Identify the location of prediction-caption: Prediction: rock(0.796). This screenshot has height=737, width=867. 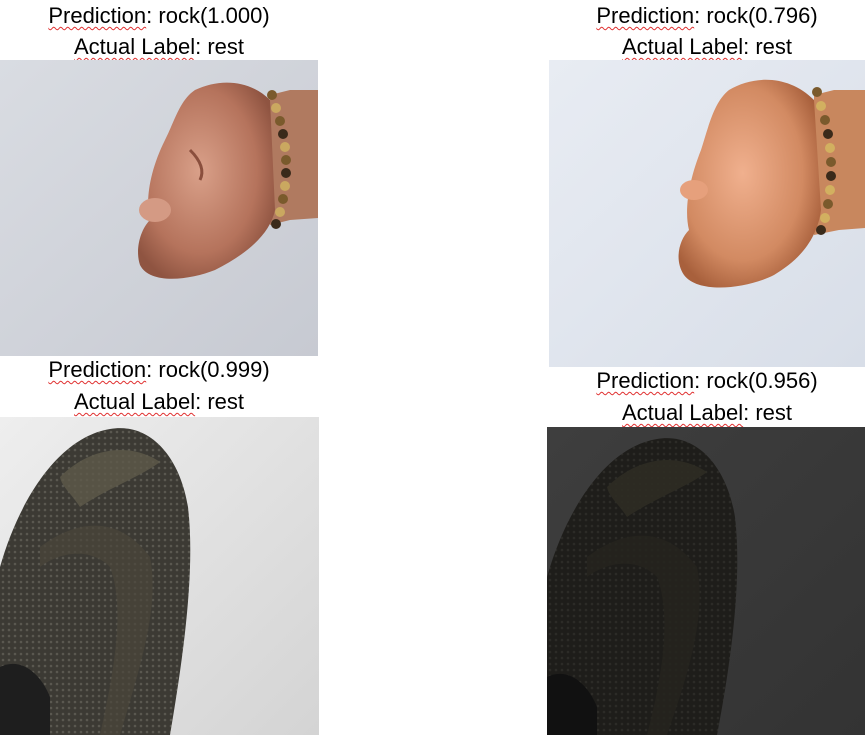
(707, 16).